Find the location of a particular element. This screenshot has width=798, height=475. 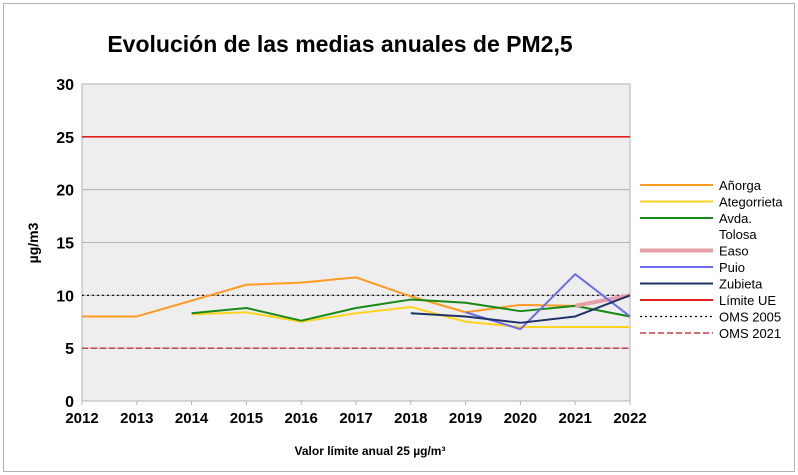

series-line-a-orga is located at coordinates (329, 297).